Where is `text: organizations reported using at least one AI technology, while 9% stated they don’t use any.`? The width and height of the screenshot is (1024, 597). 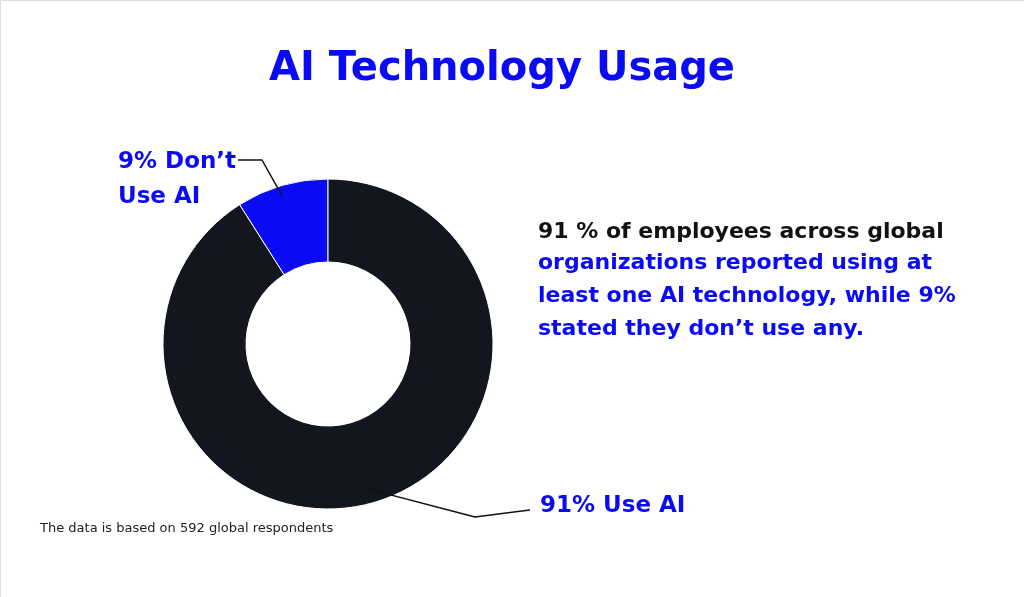 text: organizations reported using at least one AI technology, while 9% stated they don’t use any. is located at coordinates (747, 294).